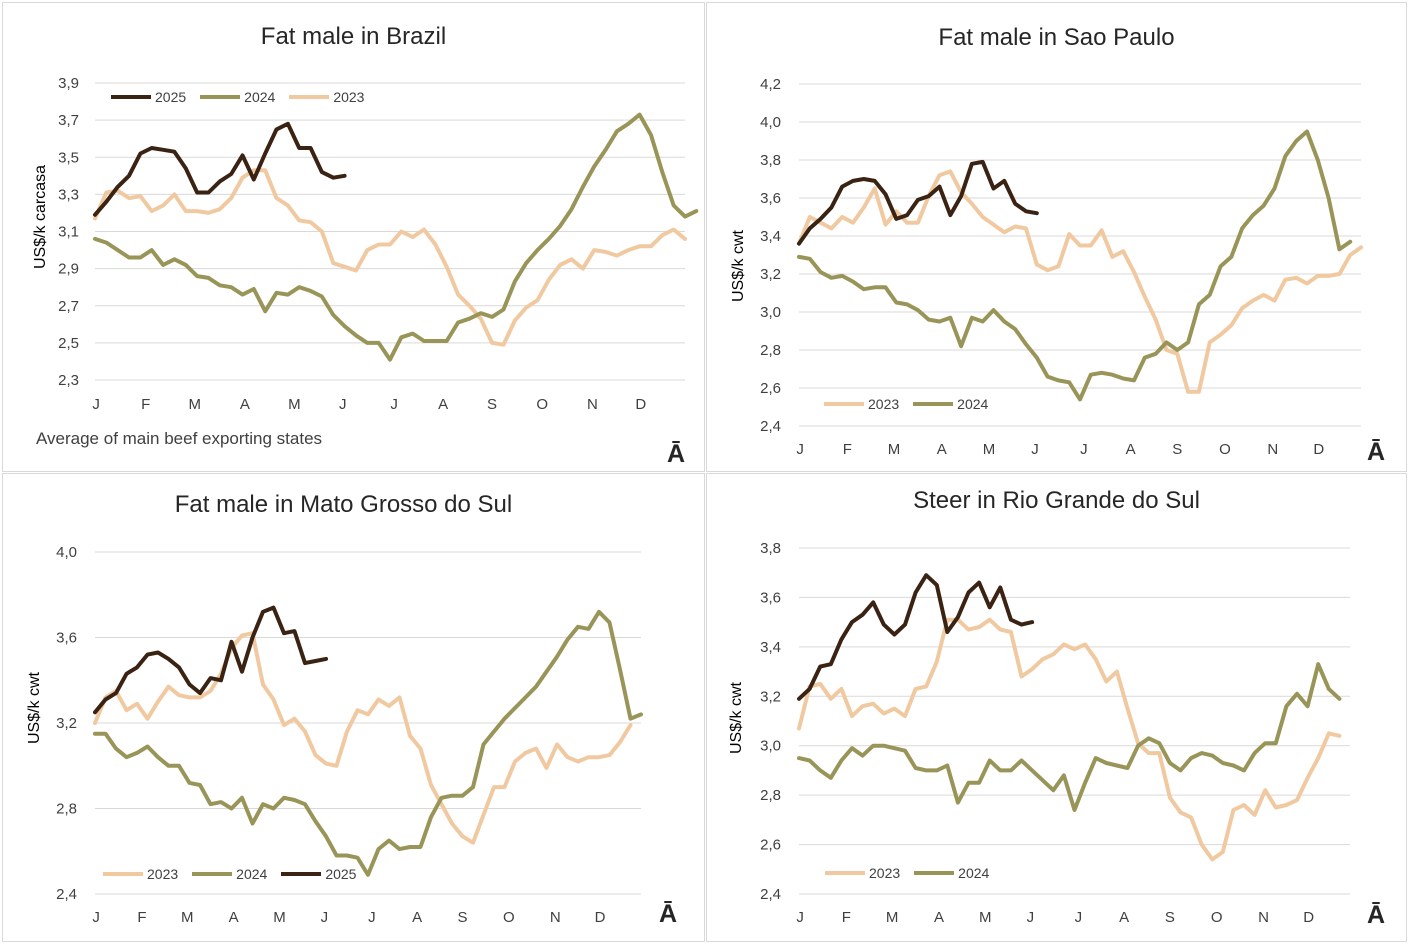  What do you see at coordinates (68, 83) in the screenshot?
I see `y-tick-label: 3,9` at bounding box center [68, 83].